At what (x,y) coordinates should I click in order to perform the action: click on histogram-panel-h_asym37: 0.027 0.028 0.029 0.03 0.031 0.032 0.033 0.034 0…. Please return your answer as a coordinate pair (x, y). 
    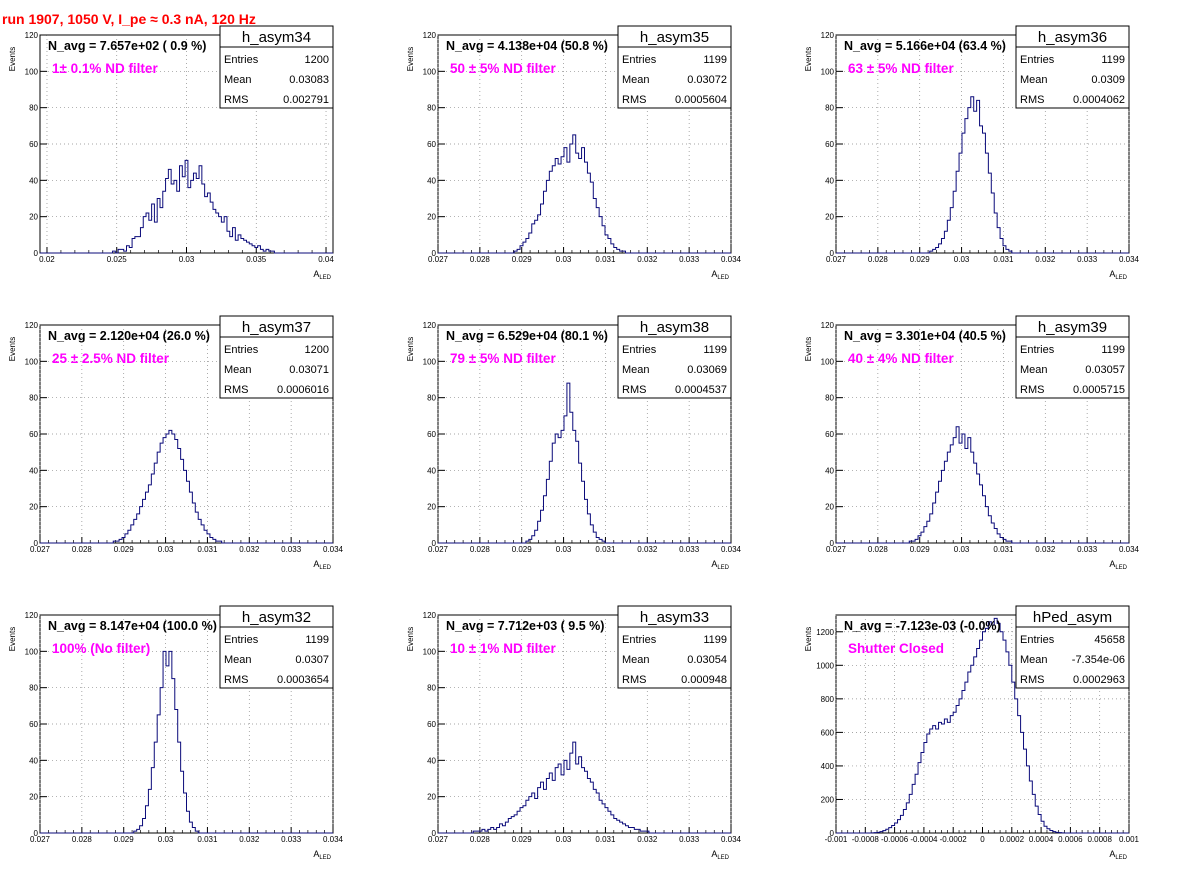
    Looking at the image, I should click on (176, 443).